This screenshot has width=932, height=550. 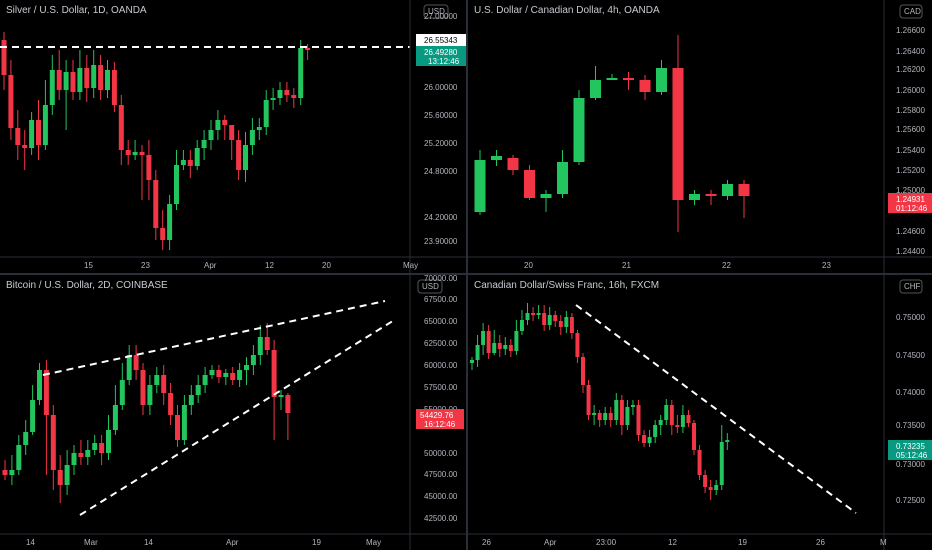 What do you see at coordinates (910, 317) in the screenshot?
I see `price-tick: 0.75000` at bounding box center [910, 317].